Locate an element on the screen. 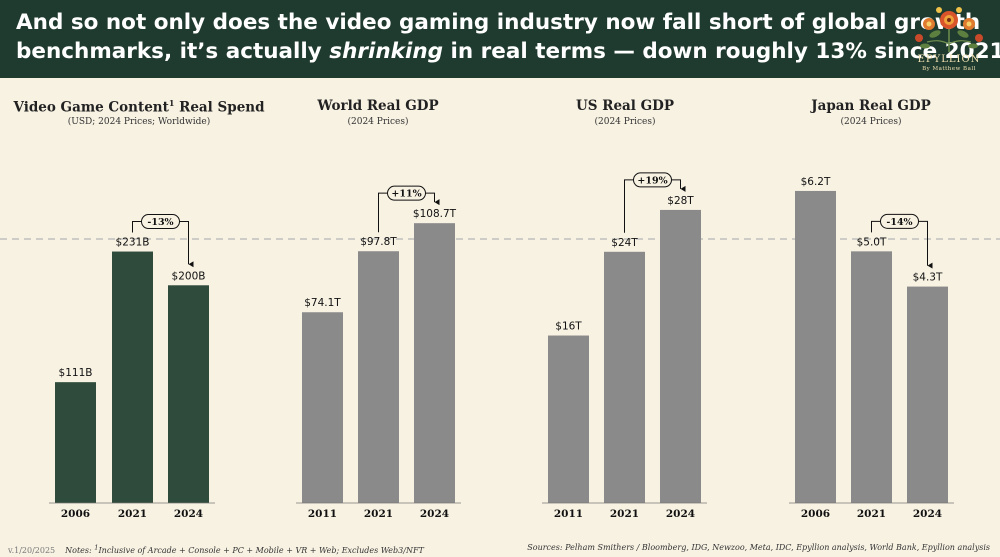 The height and width of the screenshot is (557, 1000). logo-name: EPYLLION is located at coordinates (949, 59).